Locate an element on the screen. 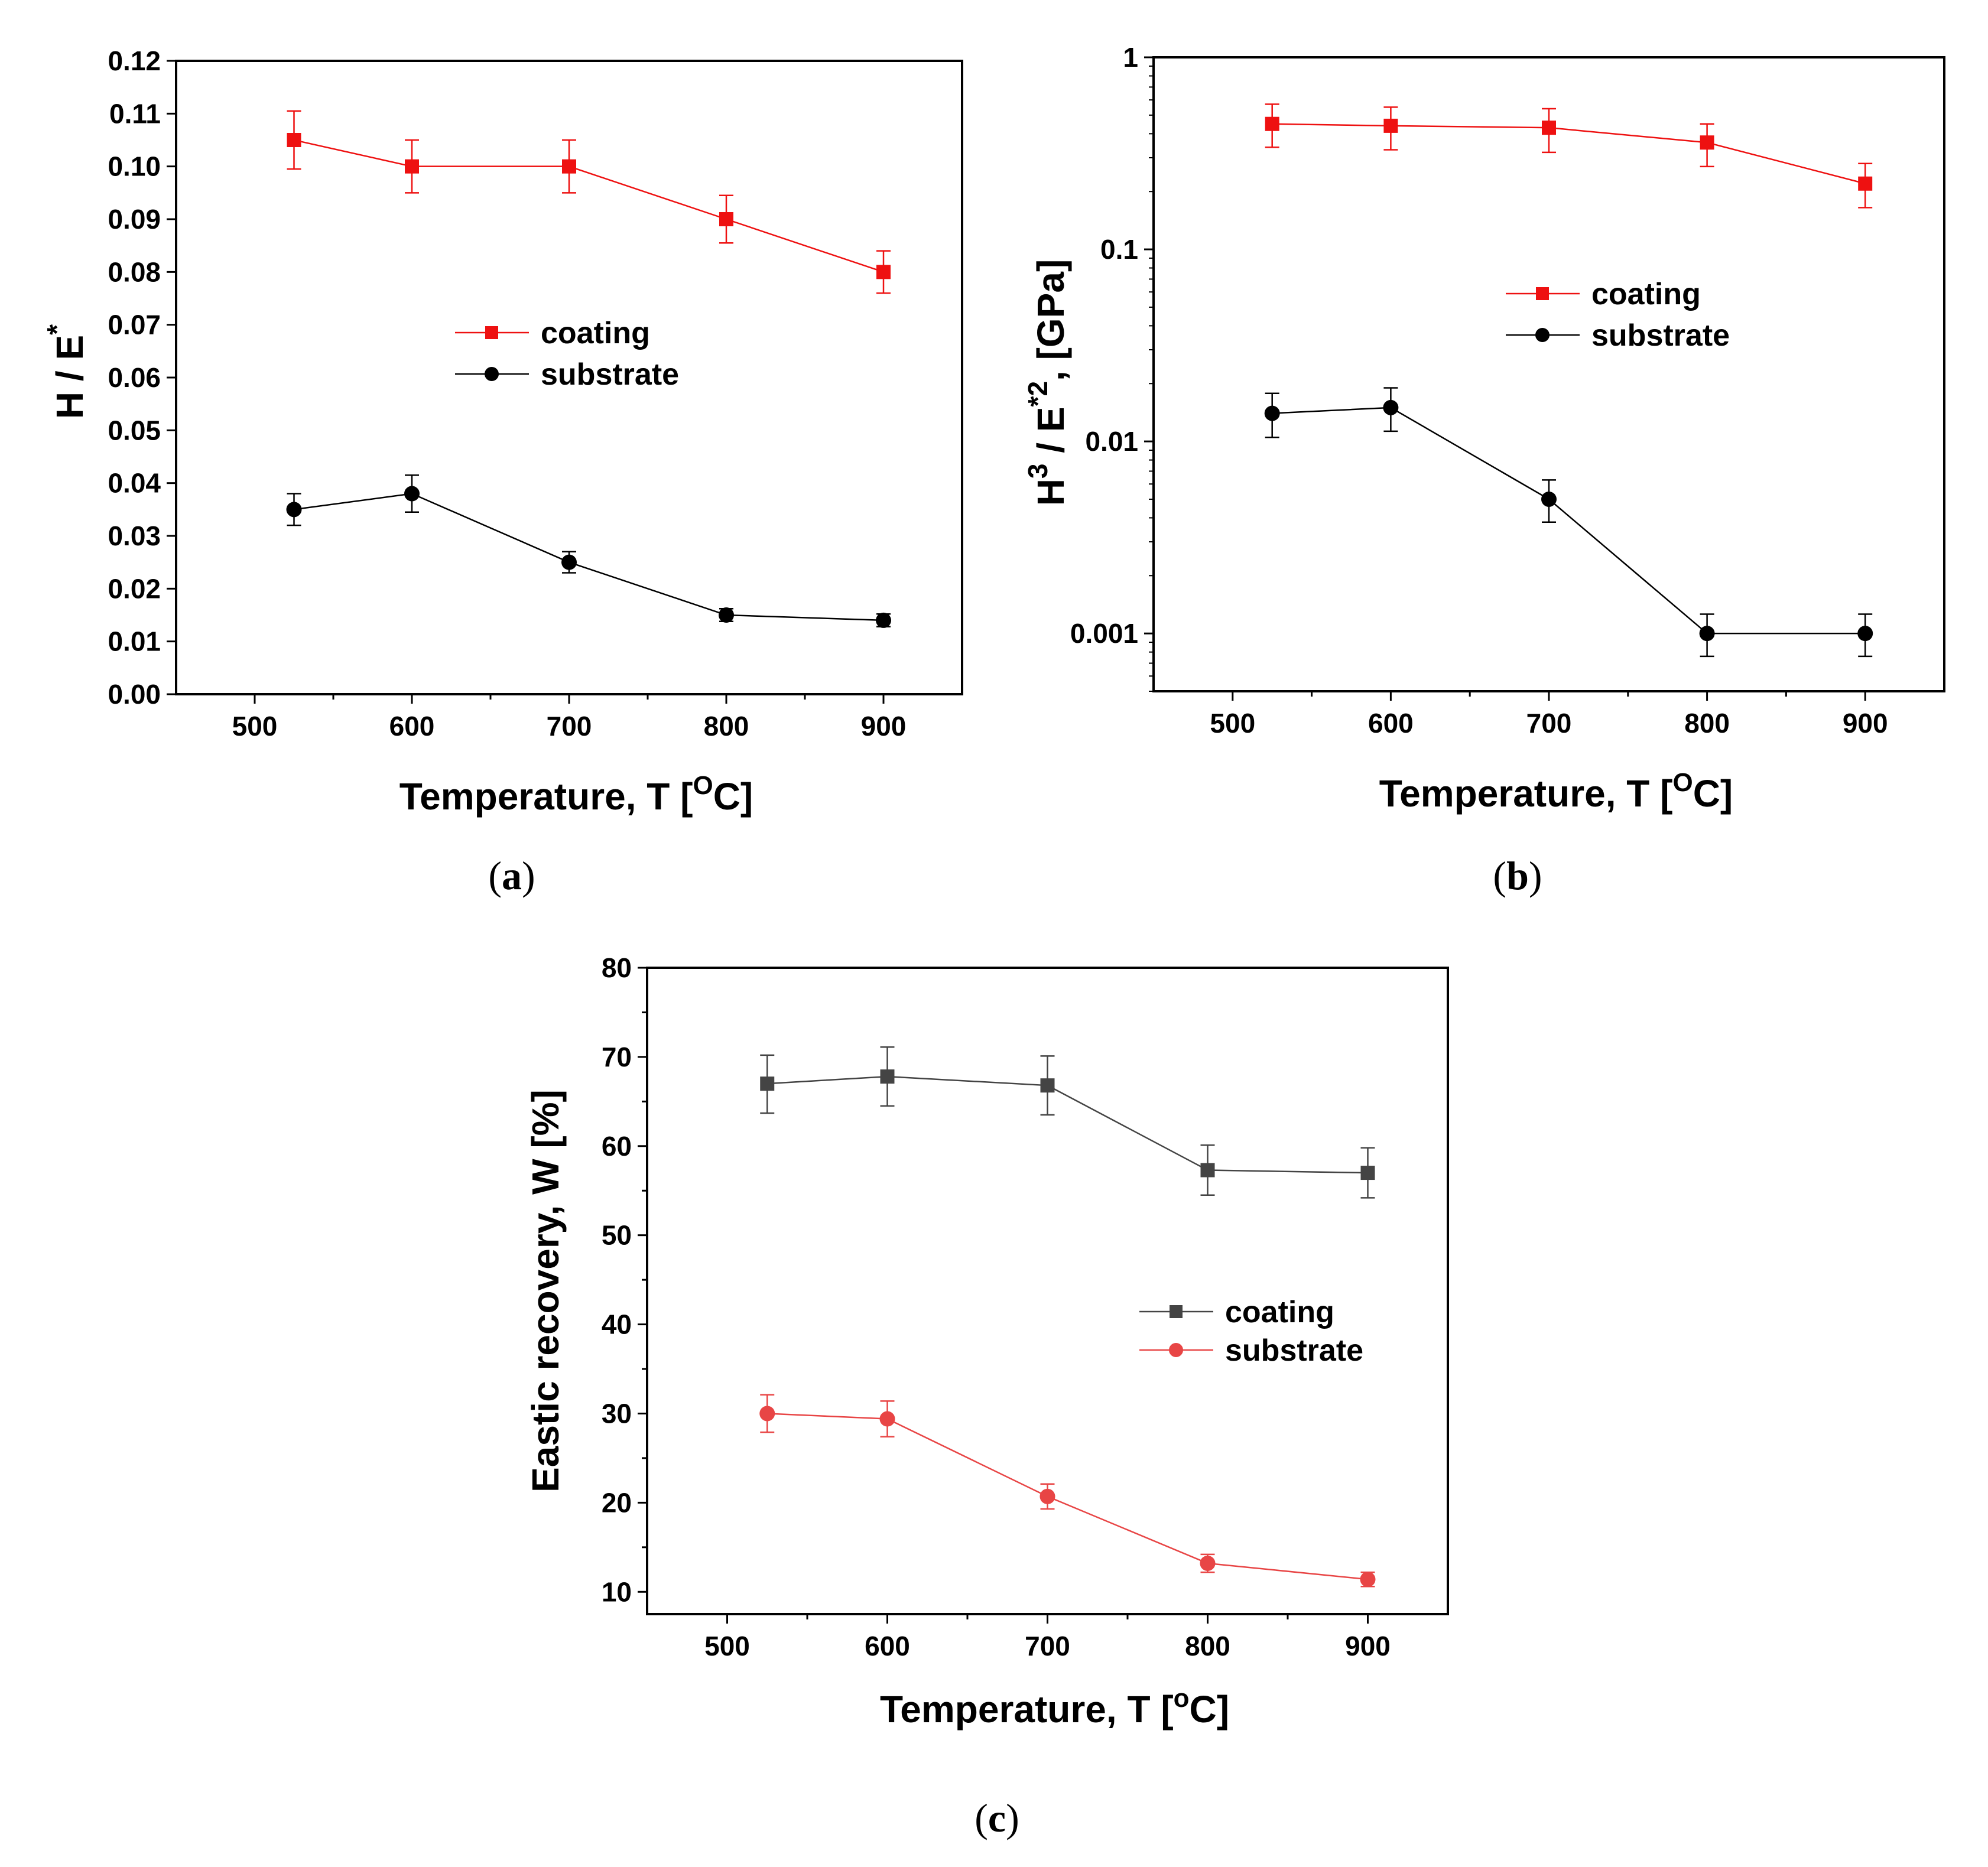 This screenshot has height=1867, width=1988. y-tick-label: 0.04 is located at coordinates (135, 483).